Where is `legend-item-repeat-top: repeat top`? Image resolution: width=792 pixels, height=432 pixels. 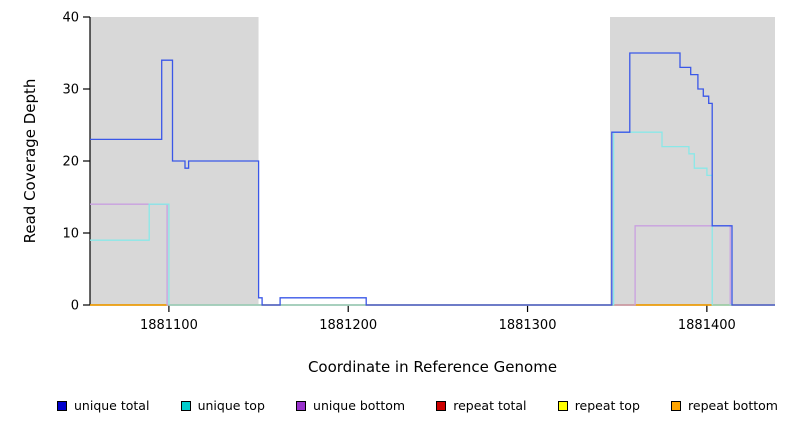 legend-item-repeat-top: repeat top is located at coordinates (598, 405).